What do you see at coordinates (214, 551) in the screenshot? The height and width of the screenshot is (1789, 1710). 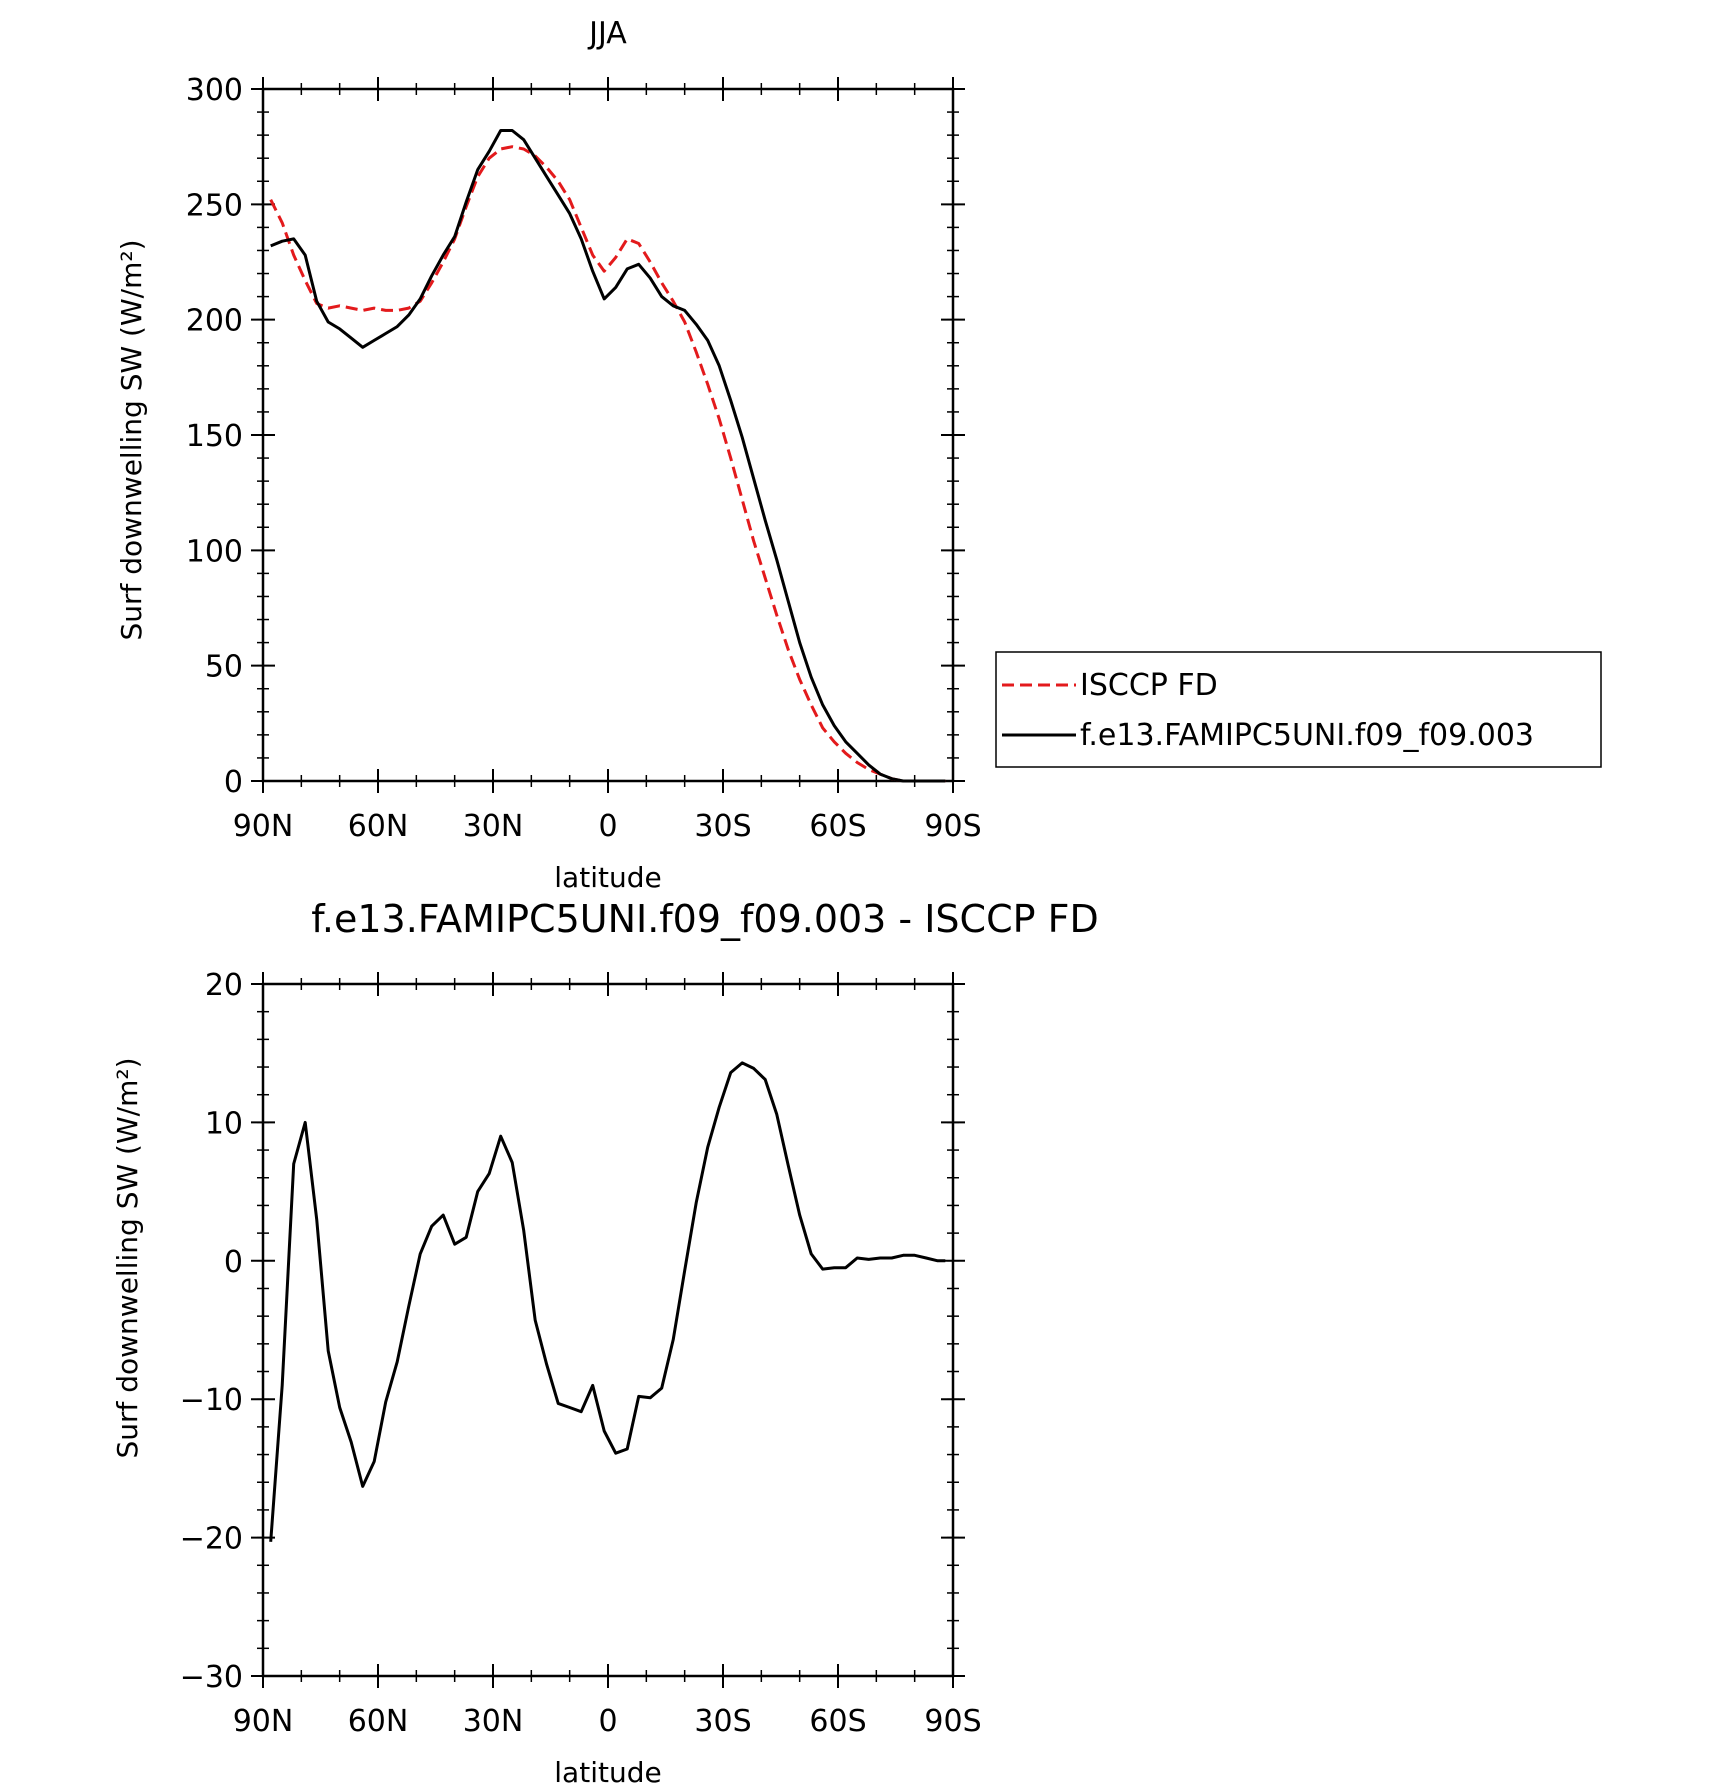 I see `y-tick-label-top: 100` at bounding box center [214, 551].